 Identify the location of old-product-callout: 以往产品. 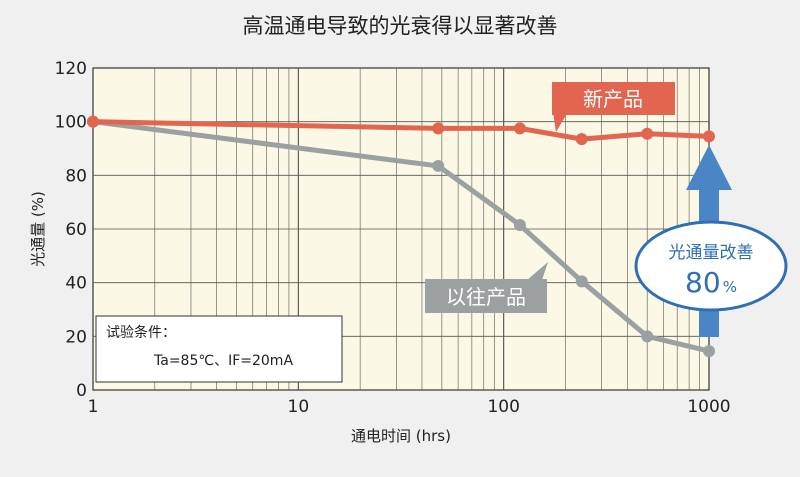
(486, 287).